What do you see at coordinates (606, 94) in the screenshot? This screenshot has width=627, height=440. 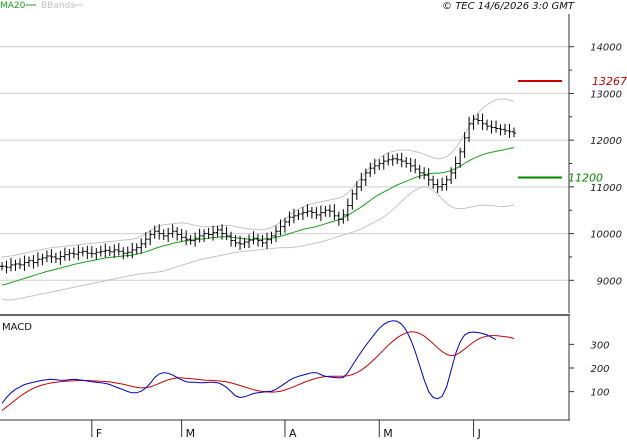 I see `price-tick-label: 13000` at bounding box center [606, 94].